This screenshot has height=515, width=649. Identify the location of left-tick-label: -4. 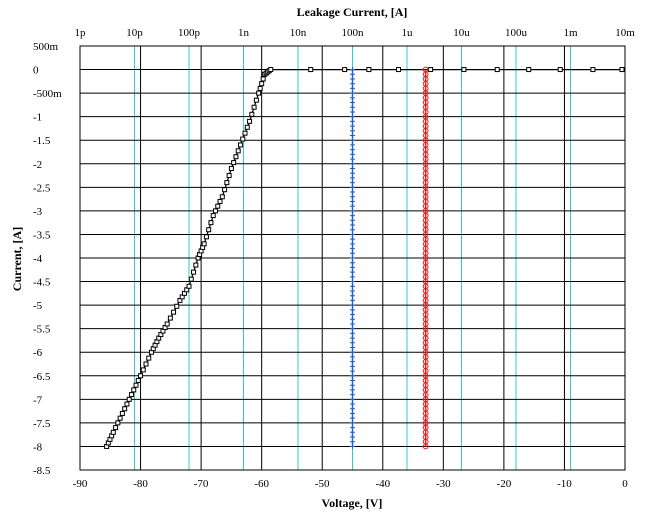
(38, 259).